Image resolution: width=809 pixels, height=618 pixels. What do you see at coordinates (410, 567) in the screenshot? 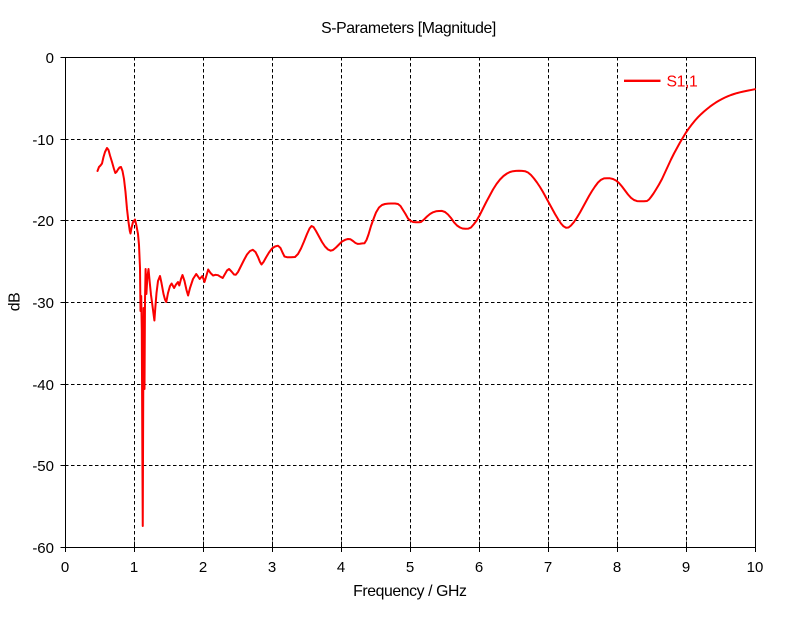
I see `svg-text: 5` at bounding box center [410, 567].